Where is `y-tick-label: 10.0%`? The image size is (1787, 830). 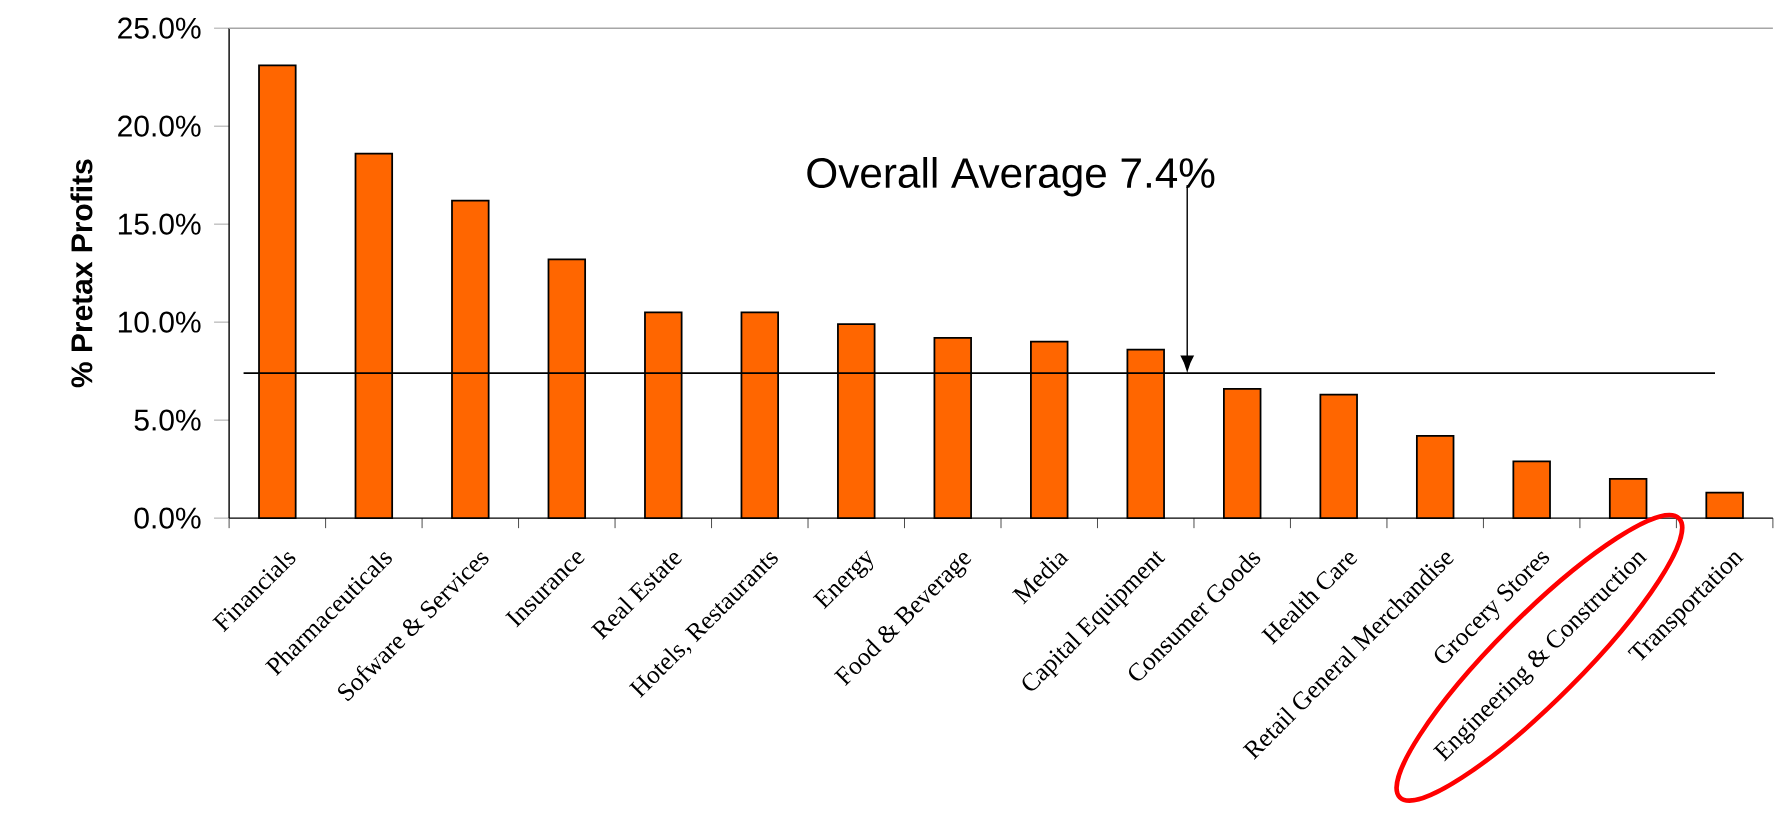 y-tick-label: 10.0% is located at coordinates (159, 322).